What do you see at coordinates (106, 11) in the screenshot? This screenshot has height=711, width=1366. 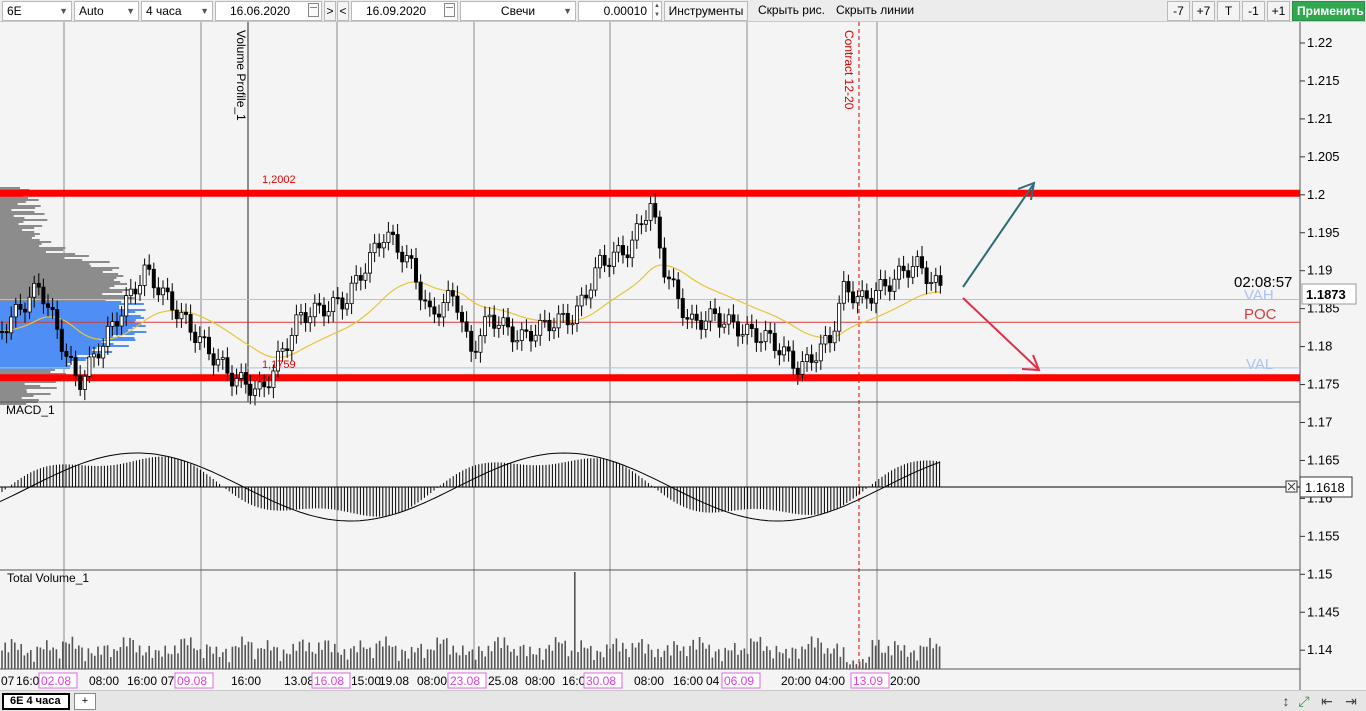 I see `scale-select: Auto ▼` at bounding box center [106, 11].